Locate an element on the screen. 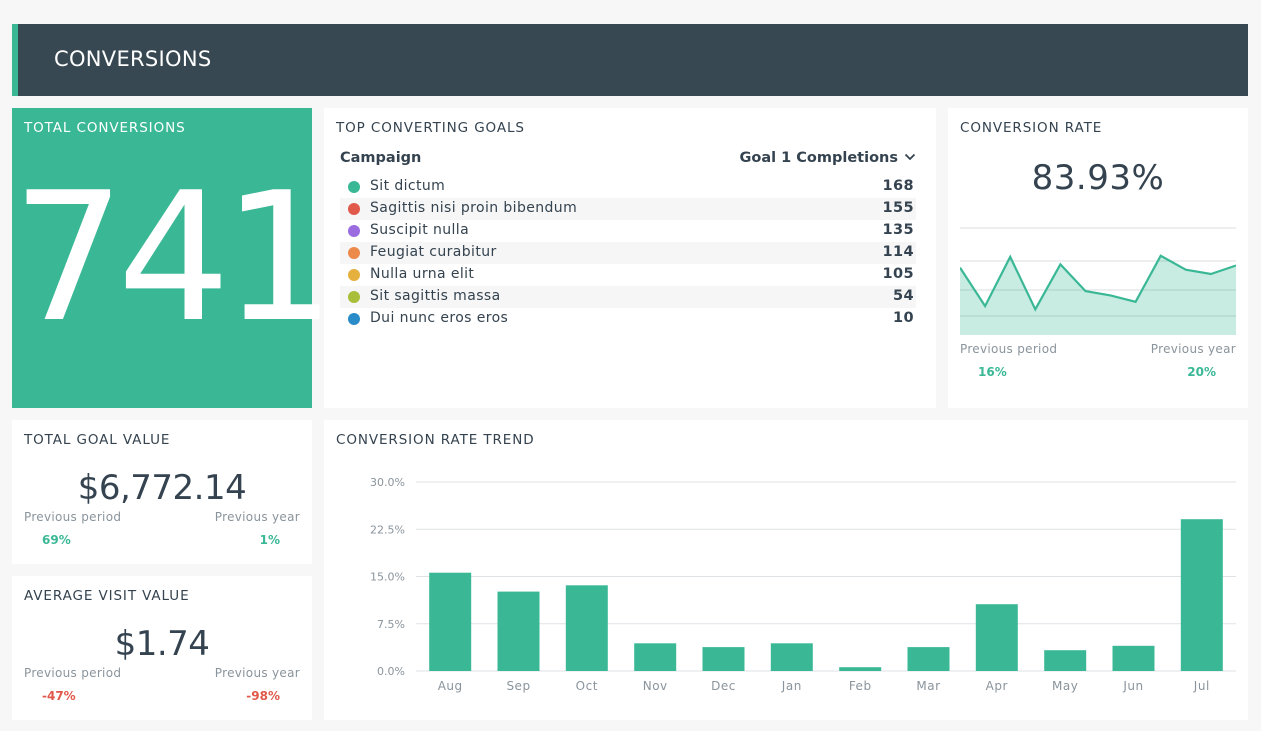  goal-value: 105 is located at coordinates (898, 274).